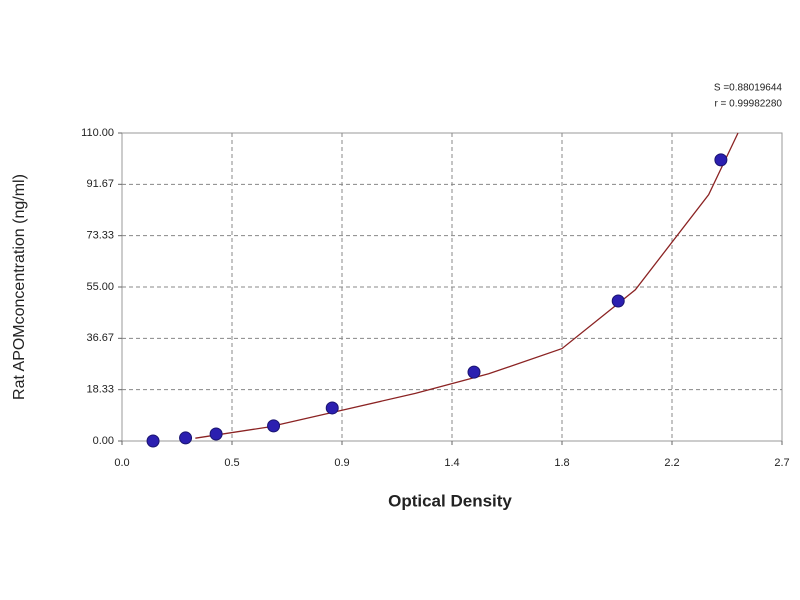 The height and width of the screenshot is (600, 800). I want to click on y-tick-label: 55.00, so click(100, 287).